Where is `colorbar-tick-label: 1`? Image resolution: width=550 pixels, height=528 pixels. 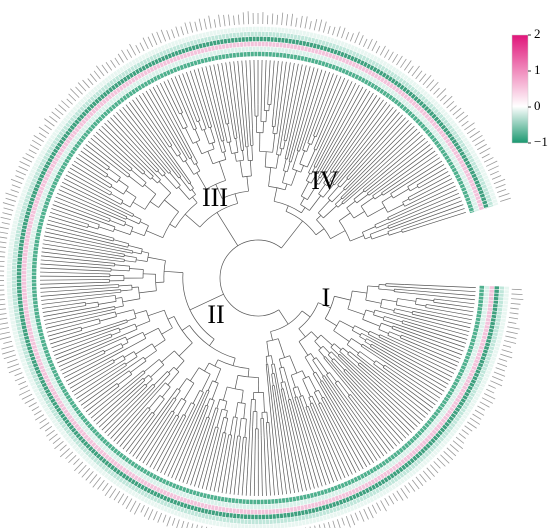
colorbar-tick-label: 1 is located at coordinates (537, 69).